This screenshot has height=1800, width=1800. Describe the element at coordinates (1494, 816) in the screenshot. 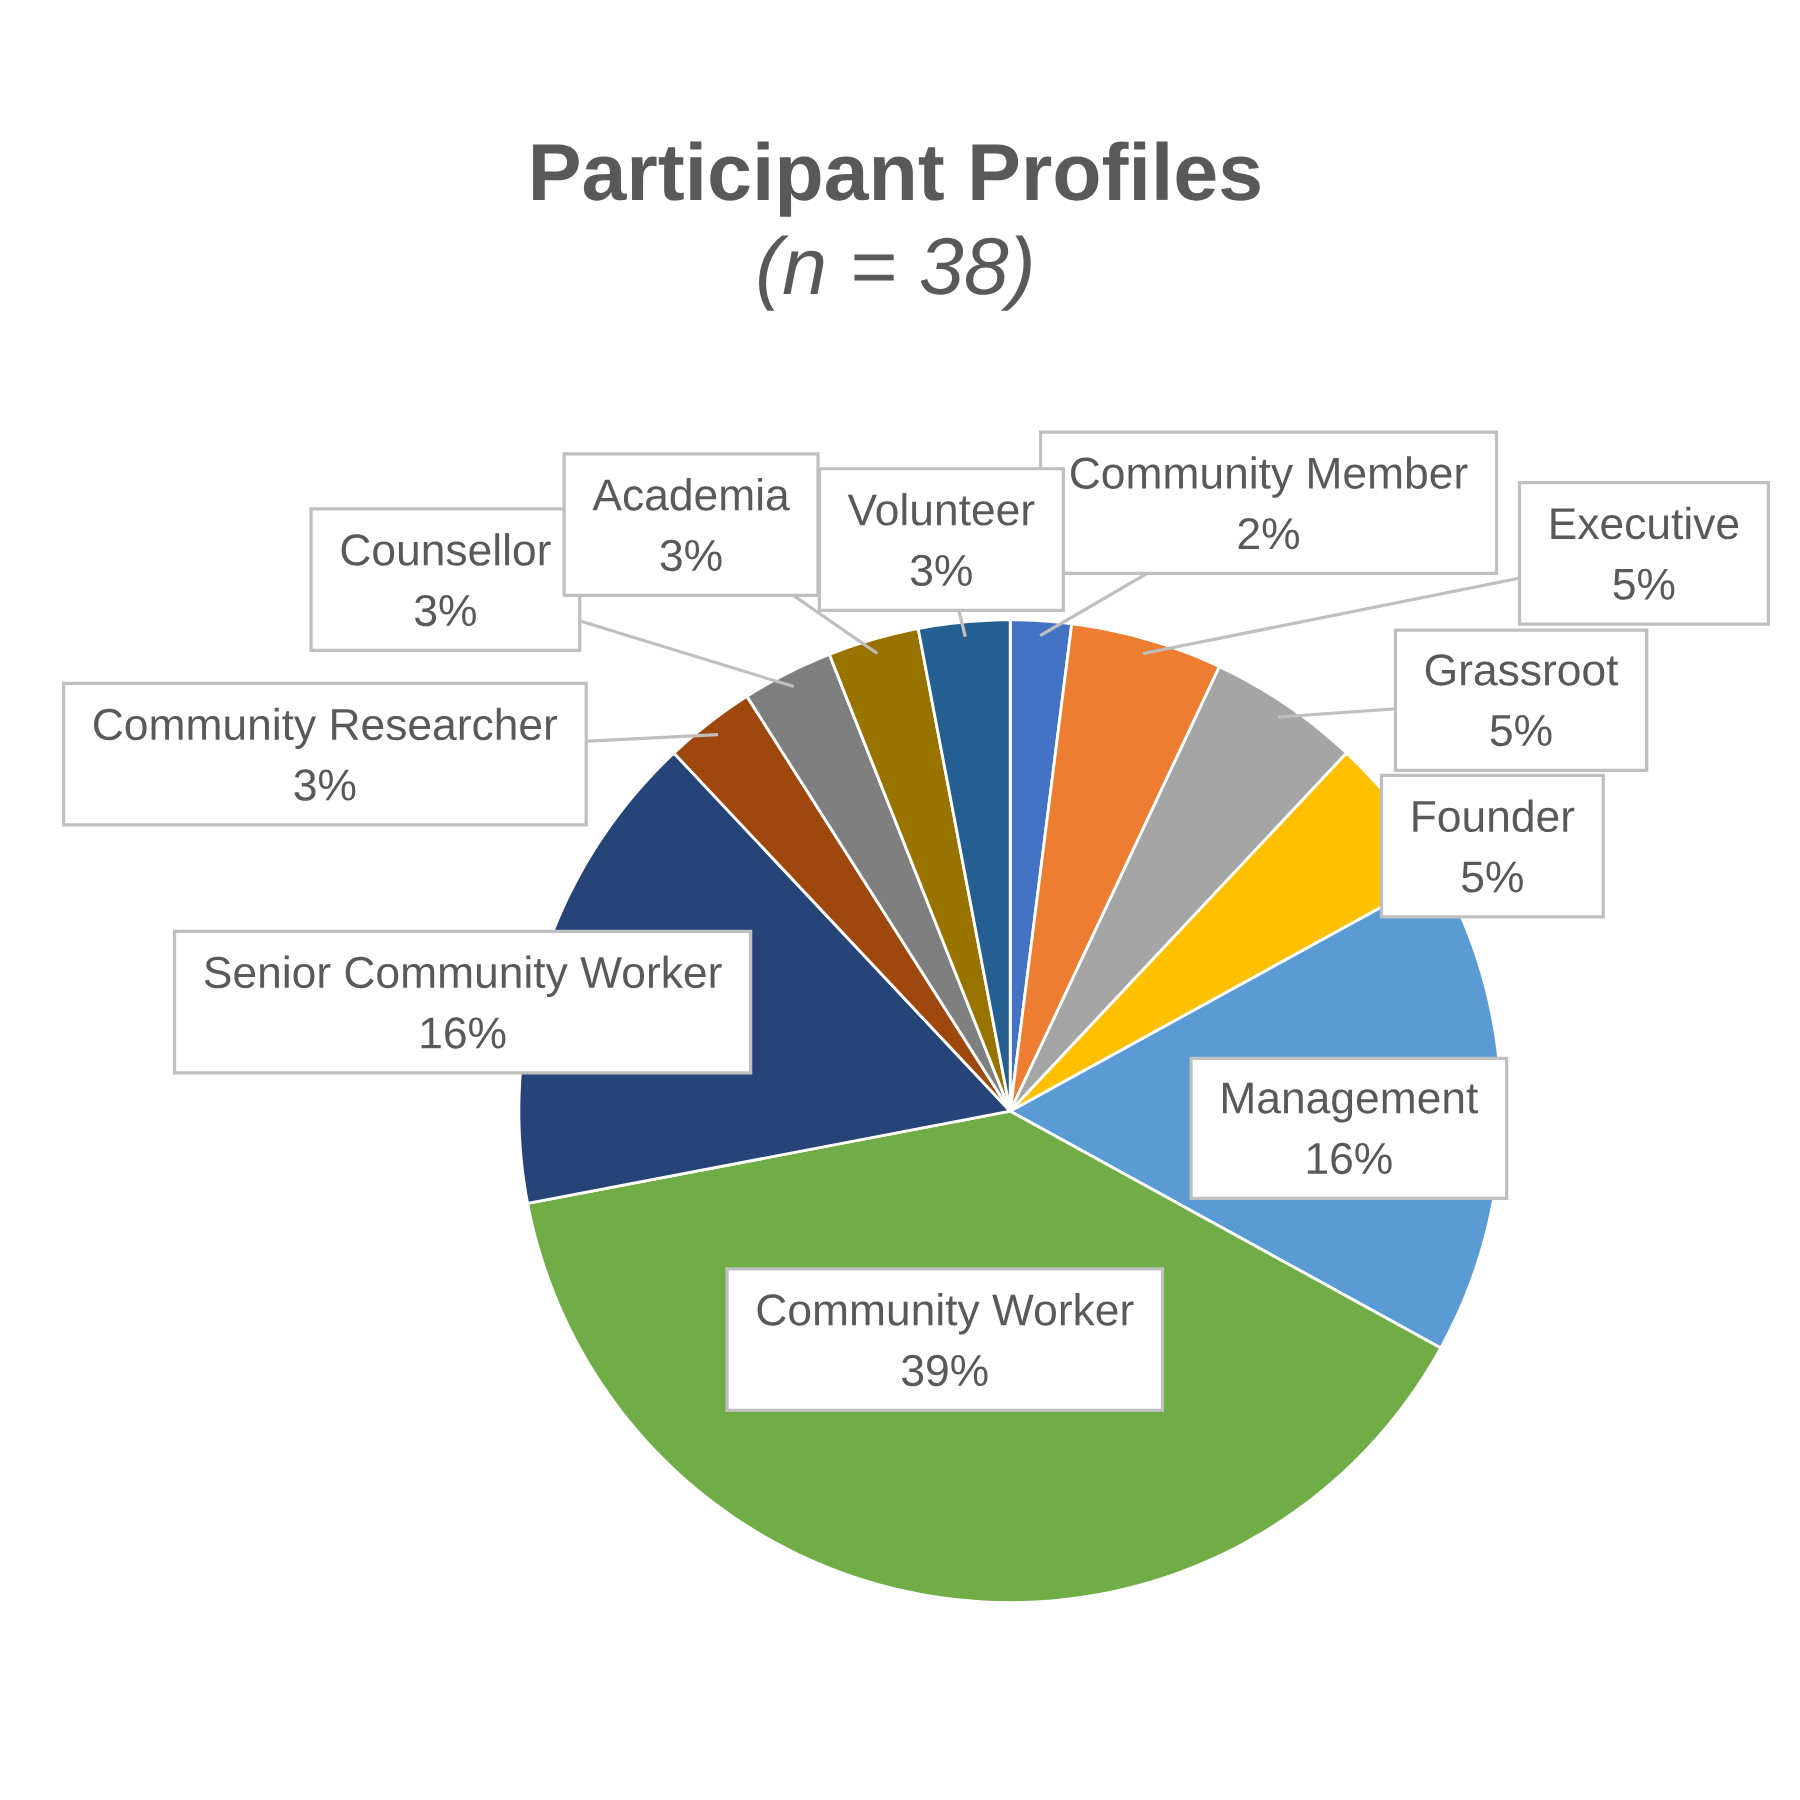

I see `slice-label: Founder` at that location.